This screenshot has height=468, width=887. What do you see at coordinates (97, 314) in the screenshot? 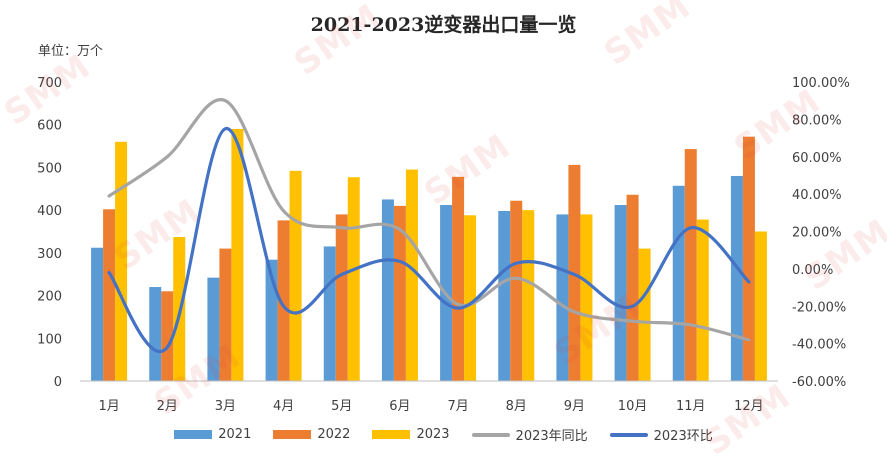
I see `bar-2021-1月` at bounding box center [97, 314].